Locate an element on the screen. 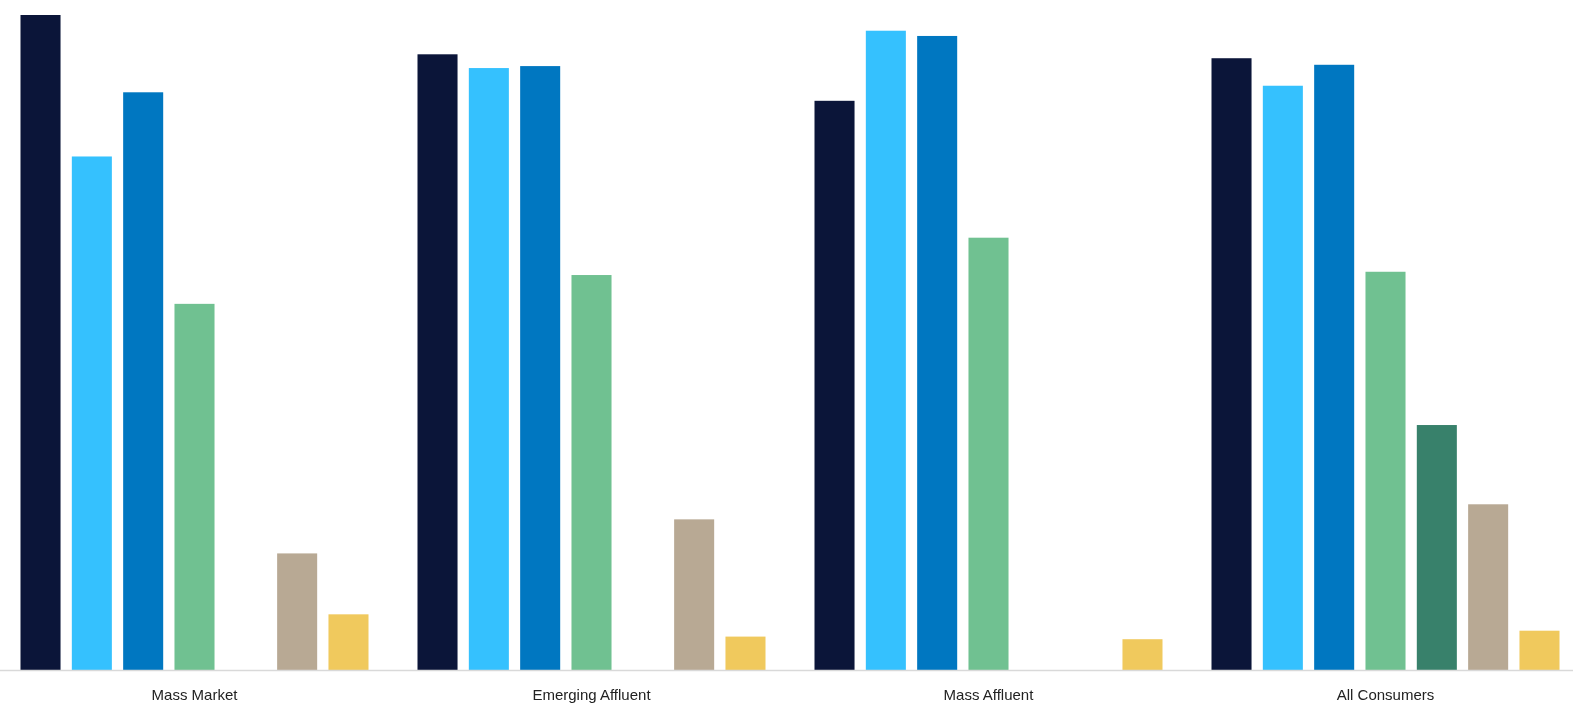  x-tick-label: All Consumers is located at coordinates (1385, 694).